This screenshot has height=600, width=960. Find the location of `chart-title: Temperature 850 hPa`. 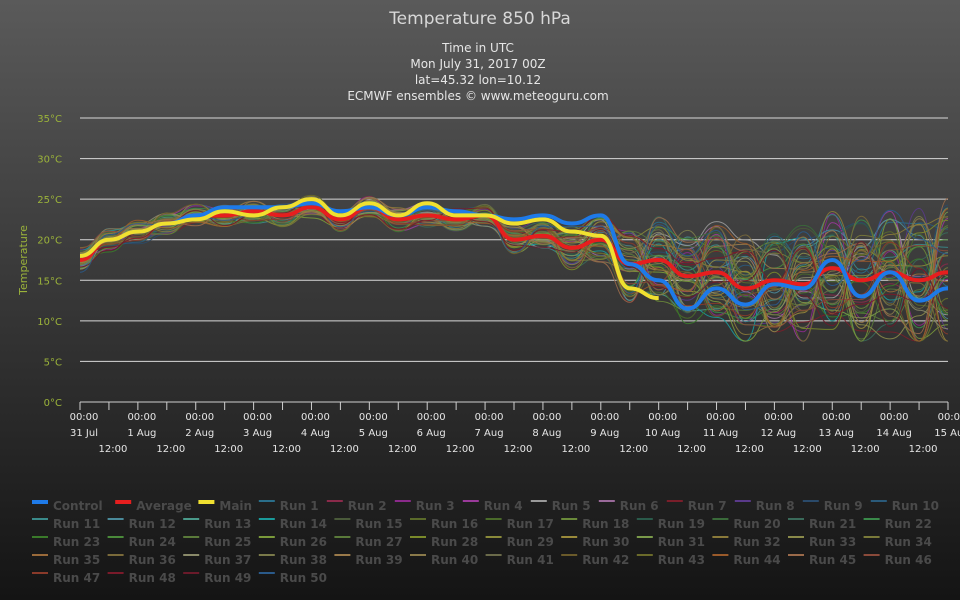

chart-title: Temperature 850 hPa is located at coordinates (479, 19).